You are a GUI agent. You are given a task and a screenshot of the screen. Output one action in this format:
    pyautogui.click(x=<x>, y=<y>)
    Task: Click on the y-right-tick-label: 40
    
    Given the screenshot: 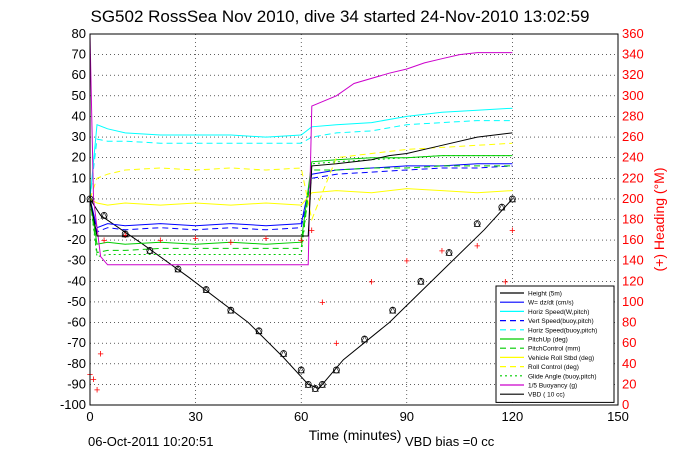 What is the action you would take?
    pyautogui.click(x=629, y=363)
    